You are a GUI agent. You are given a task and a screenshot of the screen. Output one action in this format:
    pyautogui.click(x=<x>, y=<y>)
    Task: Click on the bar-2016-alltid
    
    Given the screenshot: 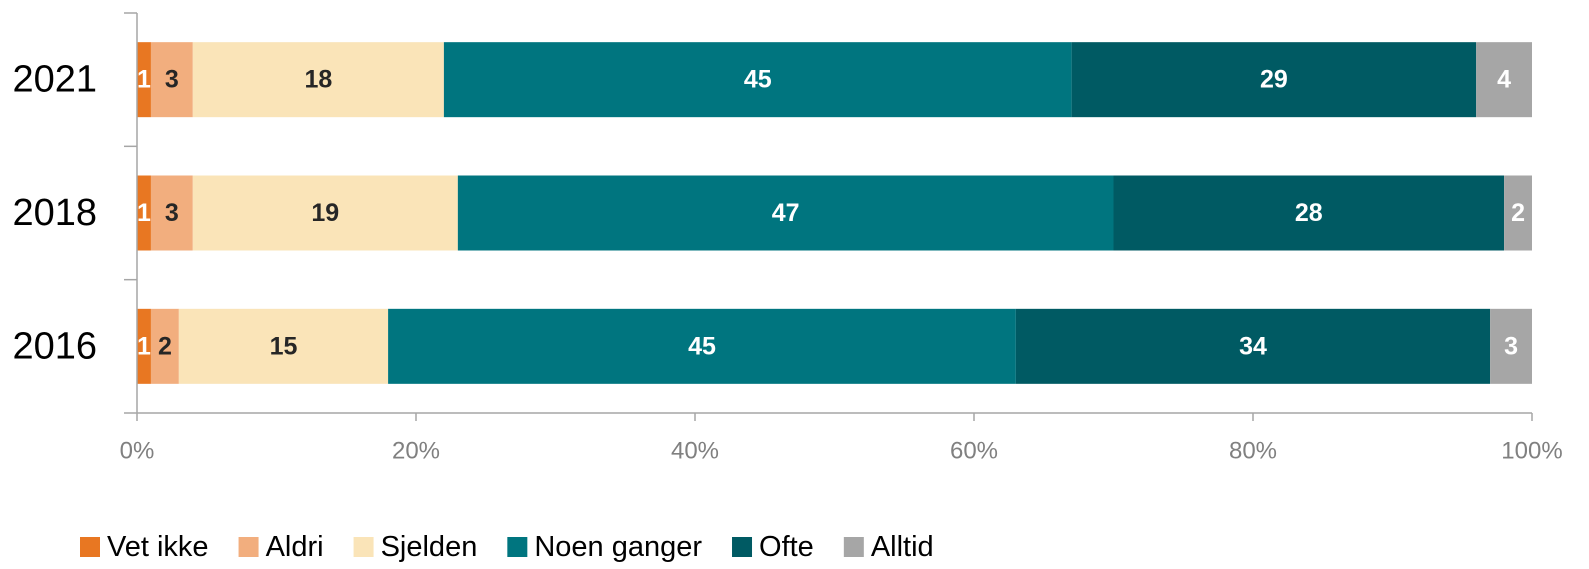 What is the action you would take?
    pyautogui.click(x=1511, y=346)
    